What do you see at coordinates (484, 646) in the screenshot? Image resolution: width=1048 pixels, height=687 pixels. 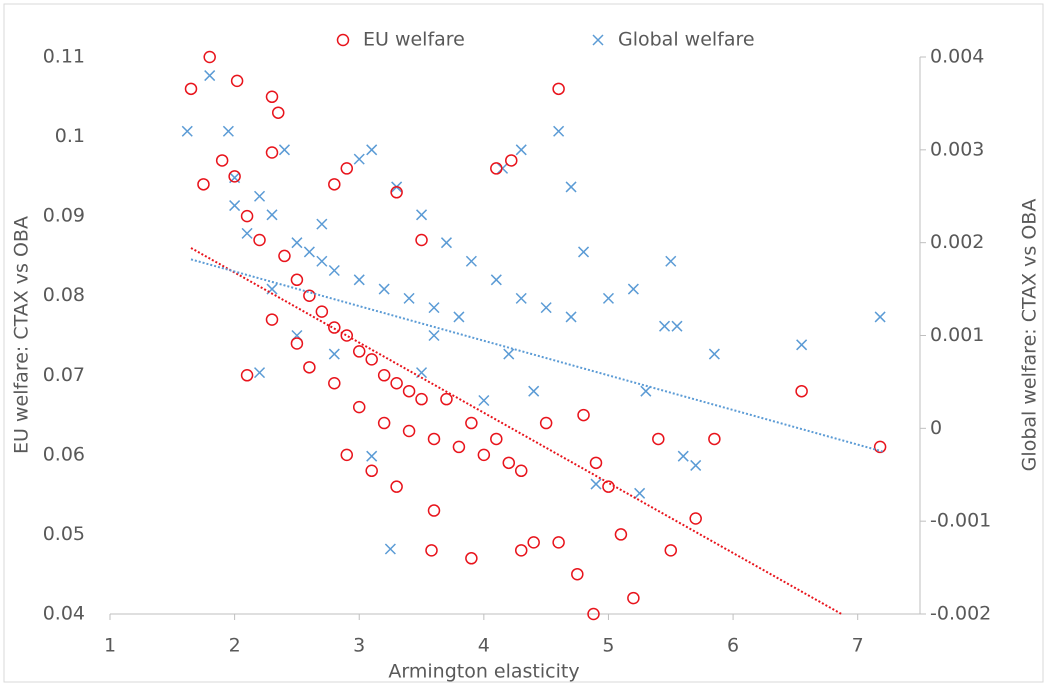 I see `x-tick-label: 4` at bounding box center [484, 646].